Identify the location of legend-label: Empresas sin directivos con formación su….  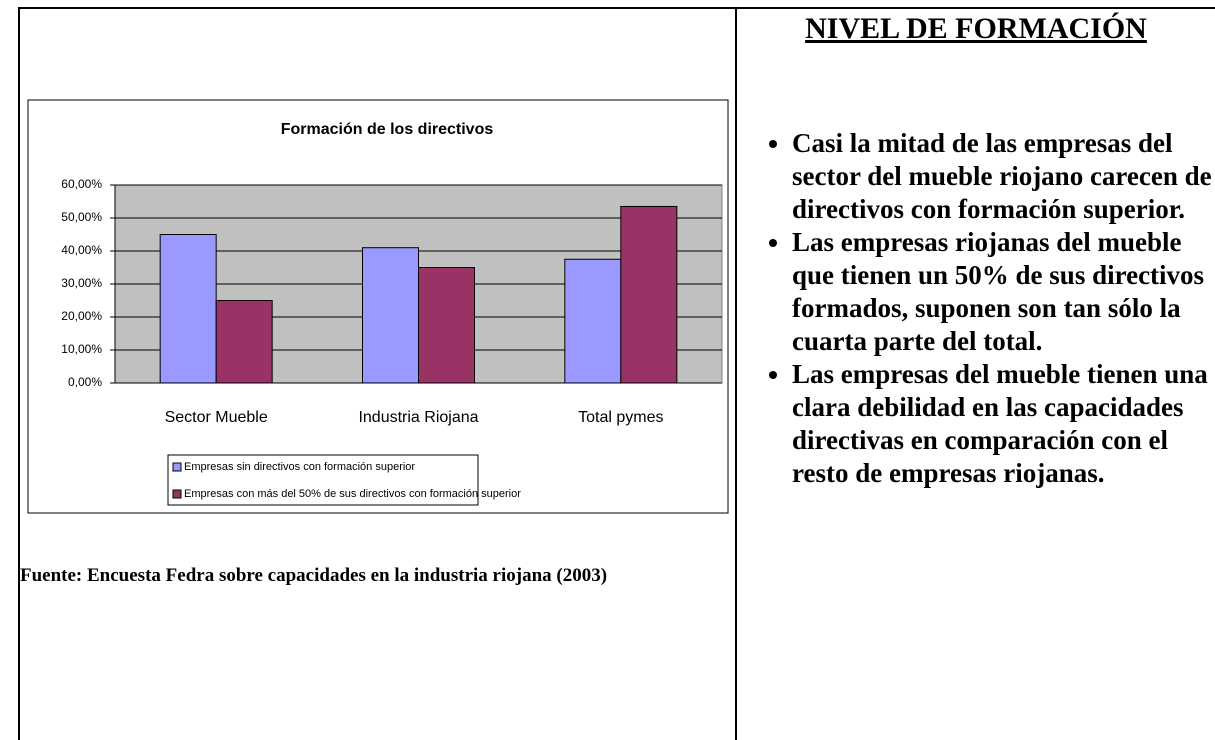
(299, 467).